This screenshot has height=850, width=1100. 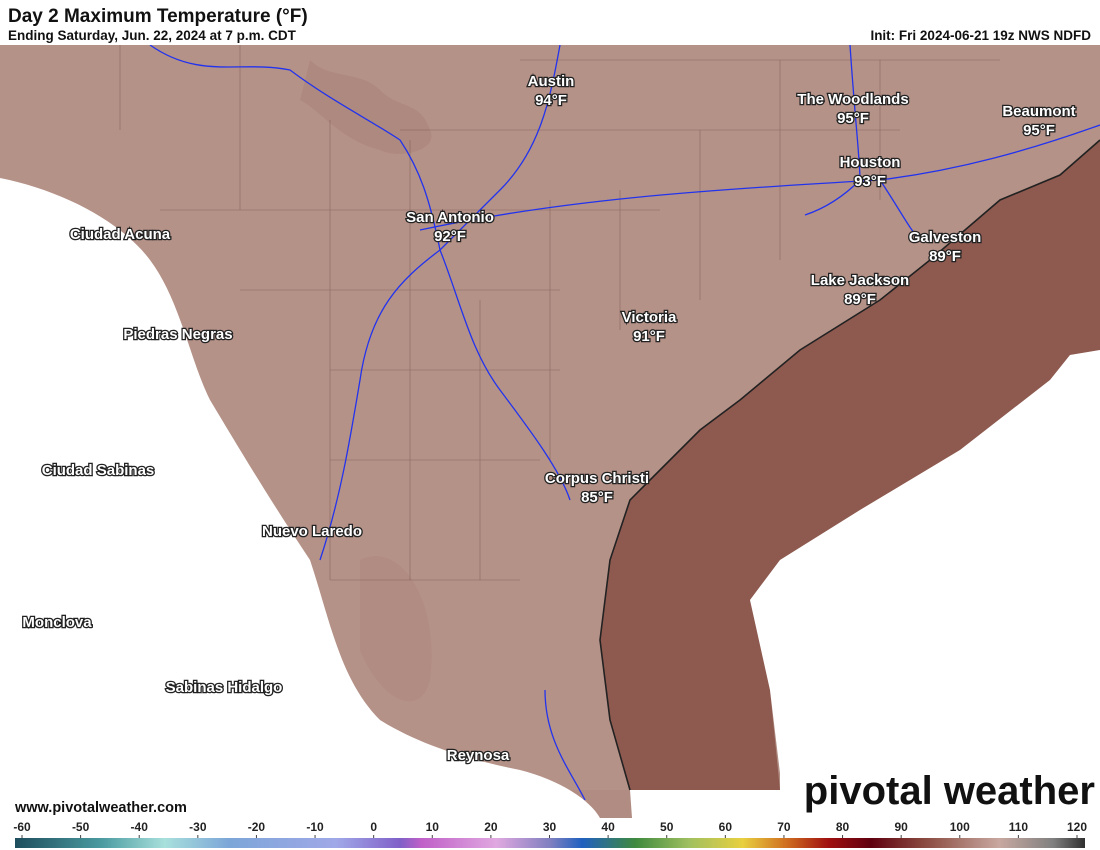 What do you see at coordinates (177, 334) in the screenshot?
I see `place-name: Piedras Negras` at bounding box center [177, 334].